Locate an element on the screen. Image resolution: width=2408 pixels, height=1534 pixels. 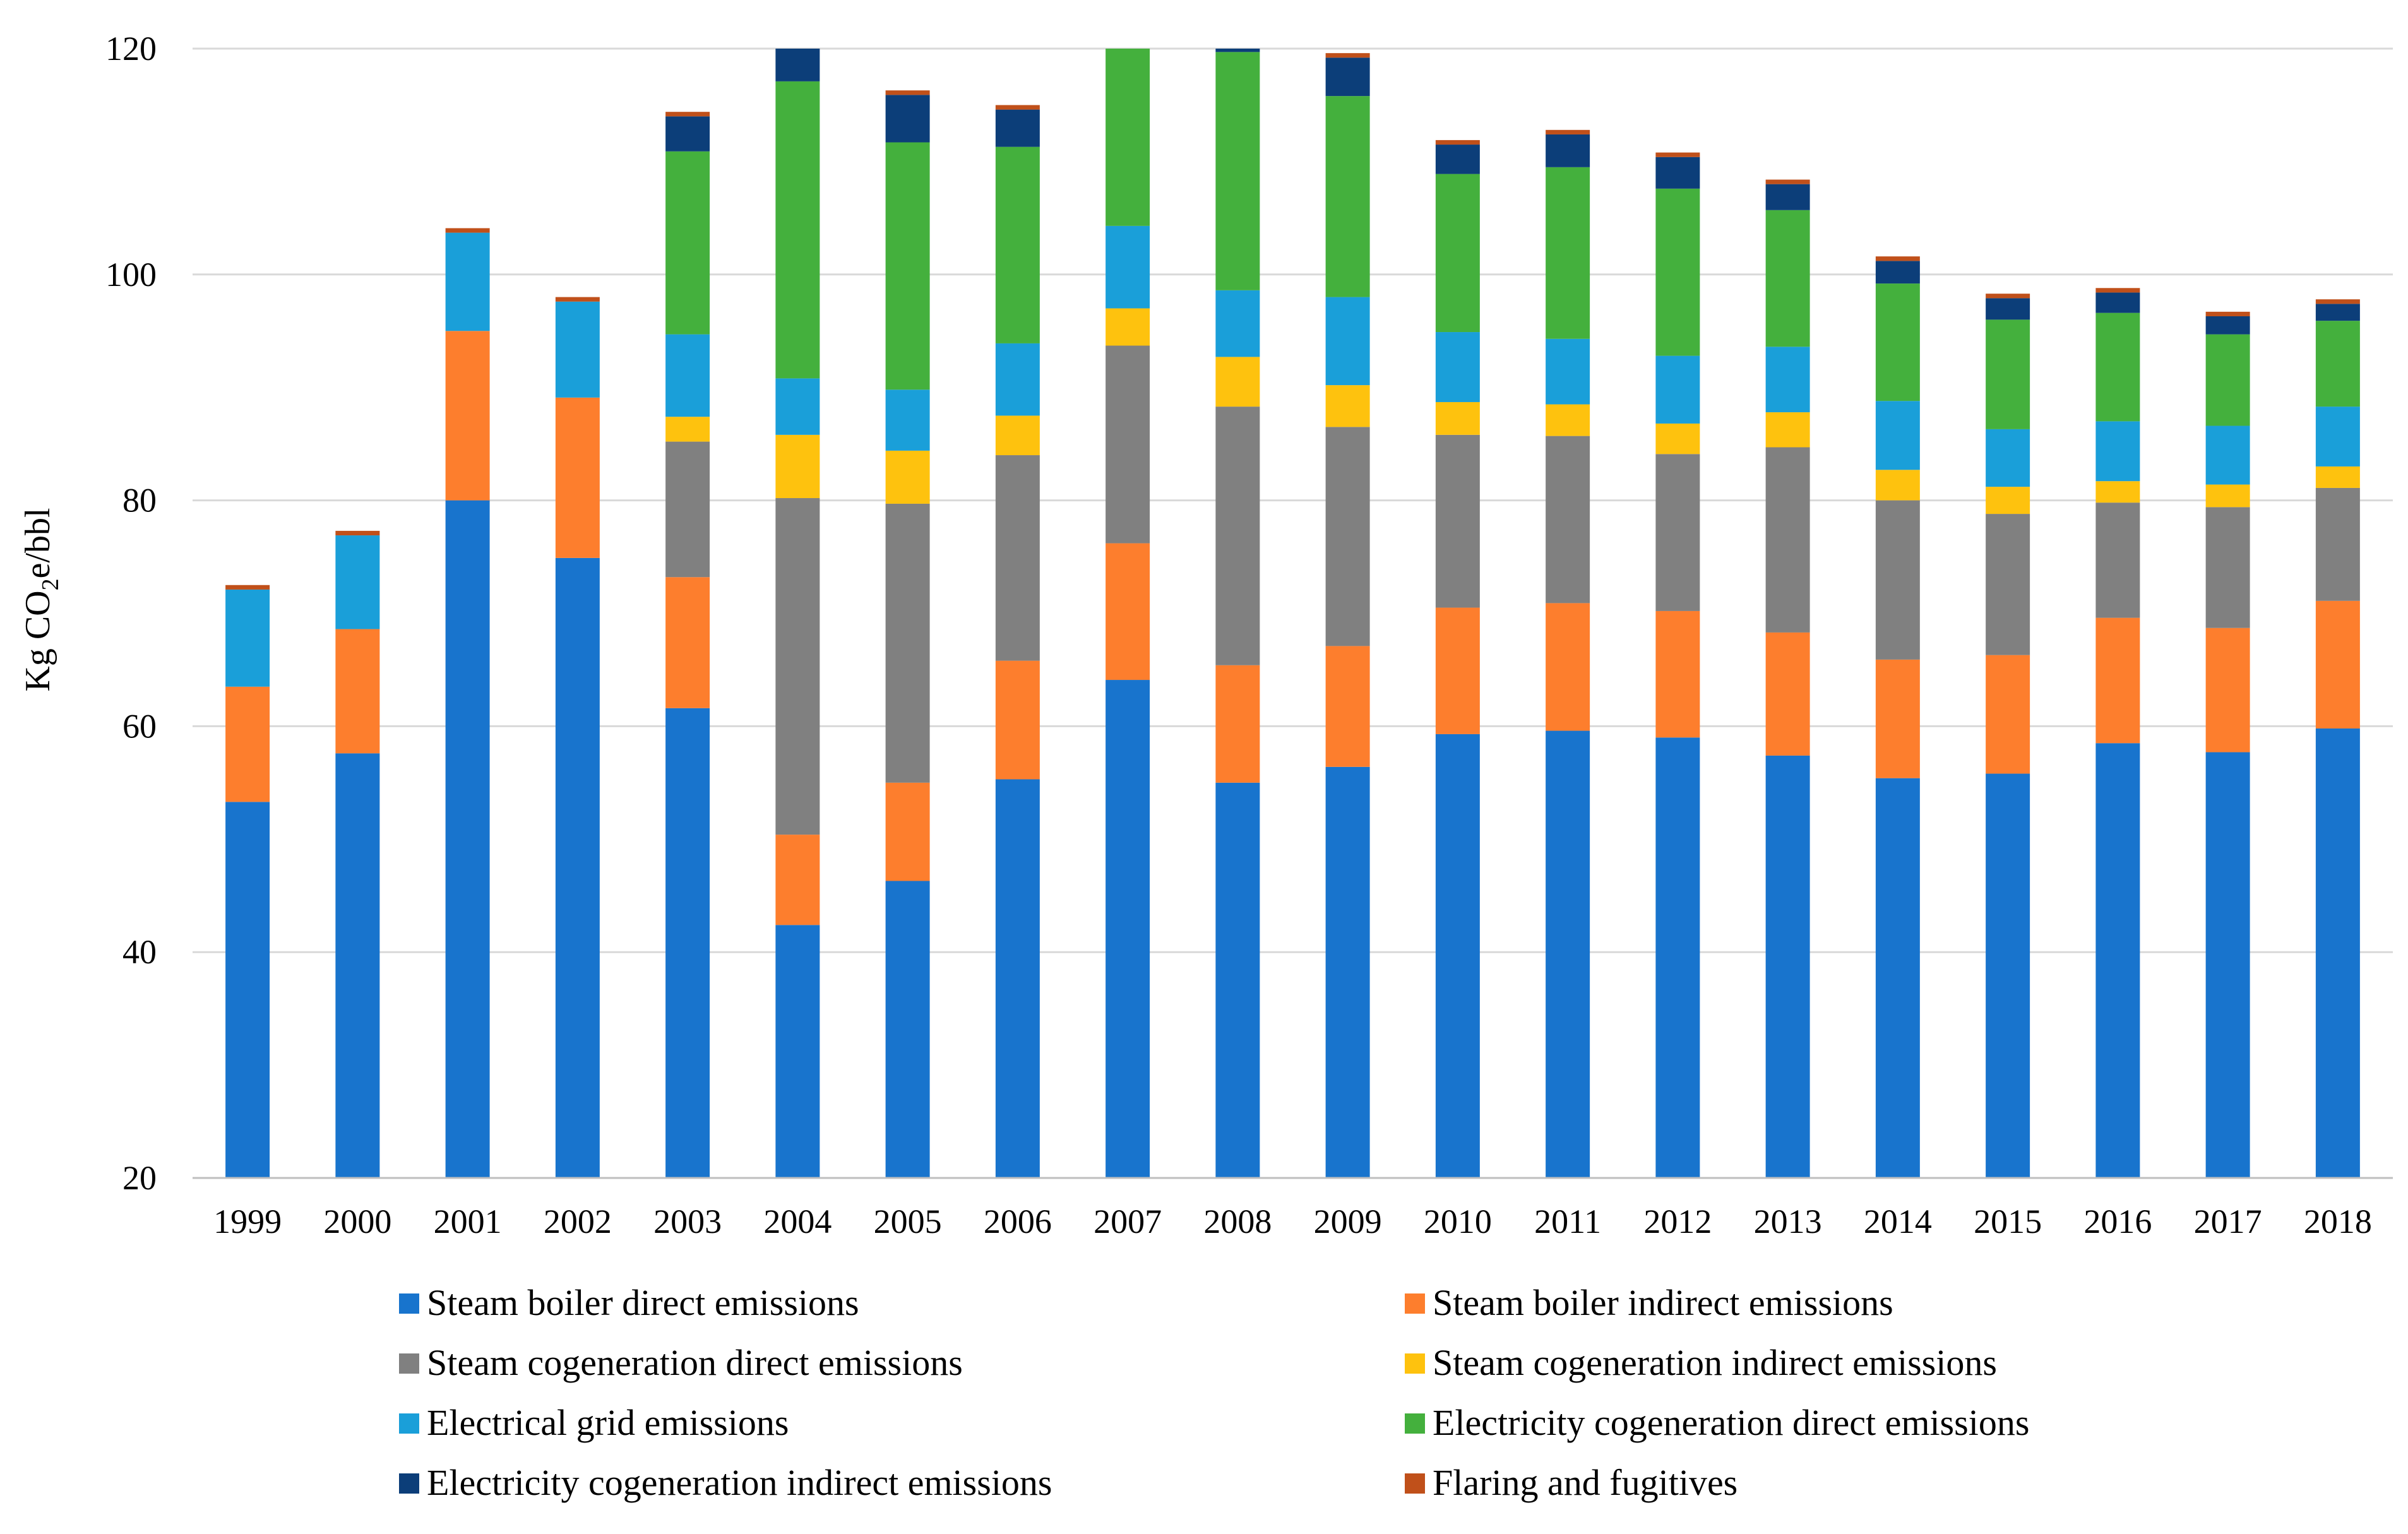
legend-label: Steam cogeneration indirect emissions is located at coordinates (1715, 1363).